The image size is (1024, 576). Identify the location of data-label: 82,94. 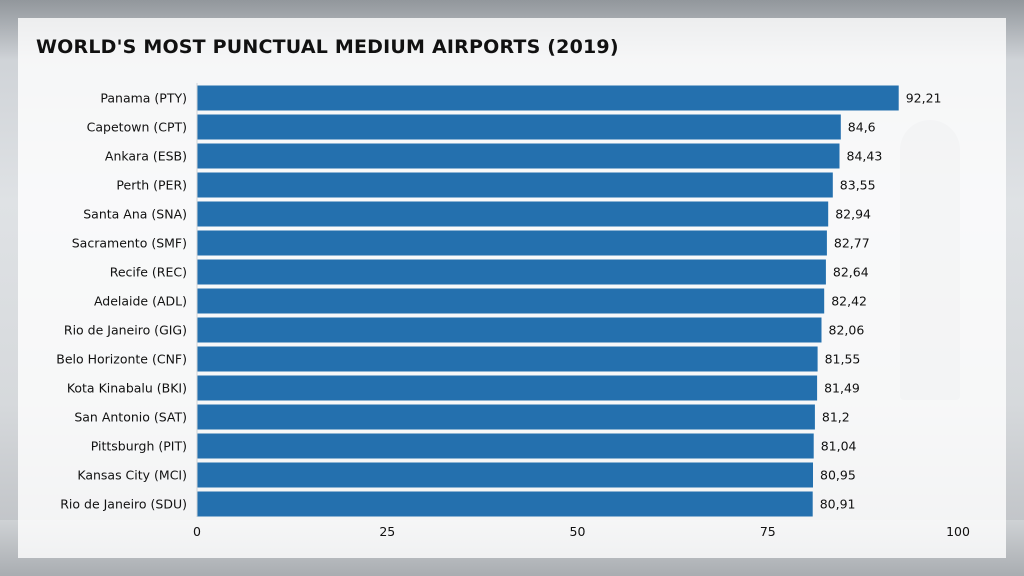
(853, 214).